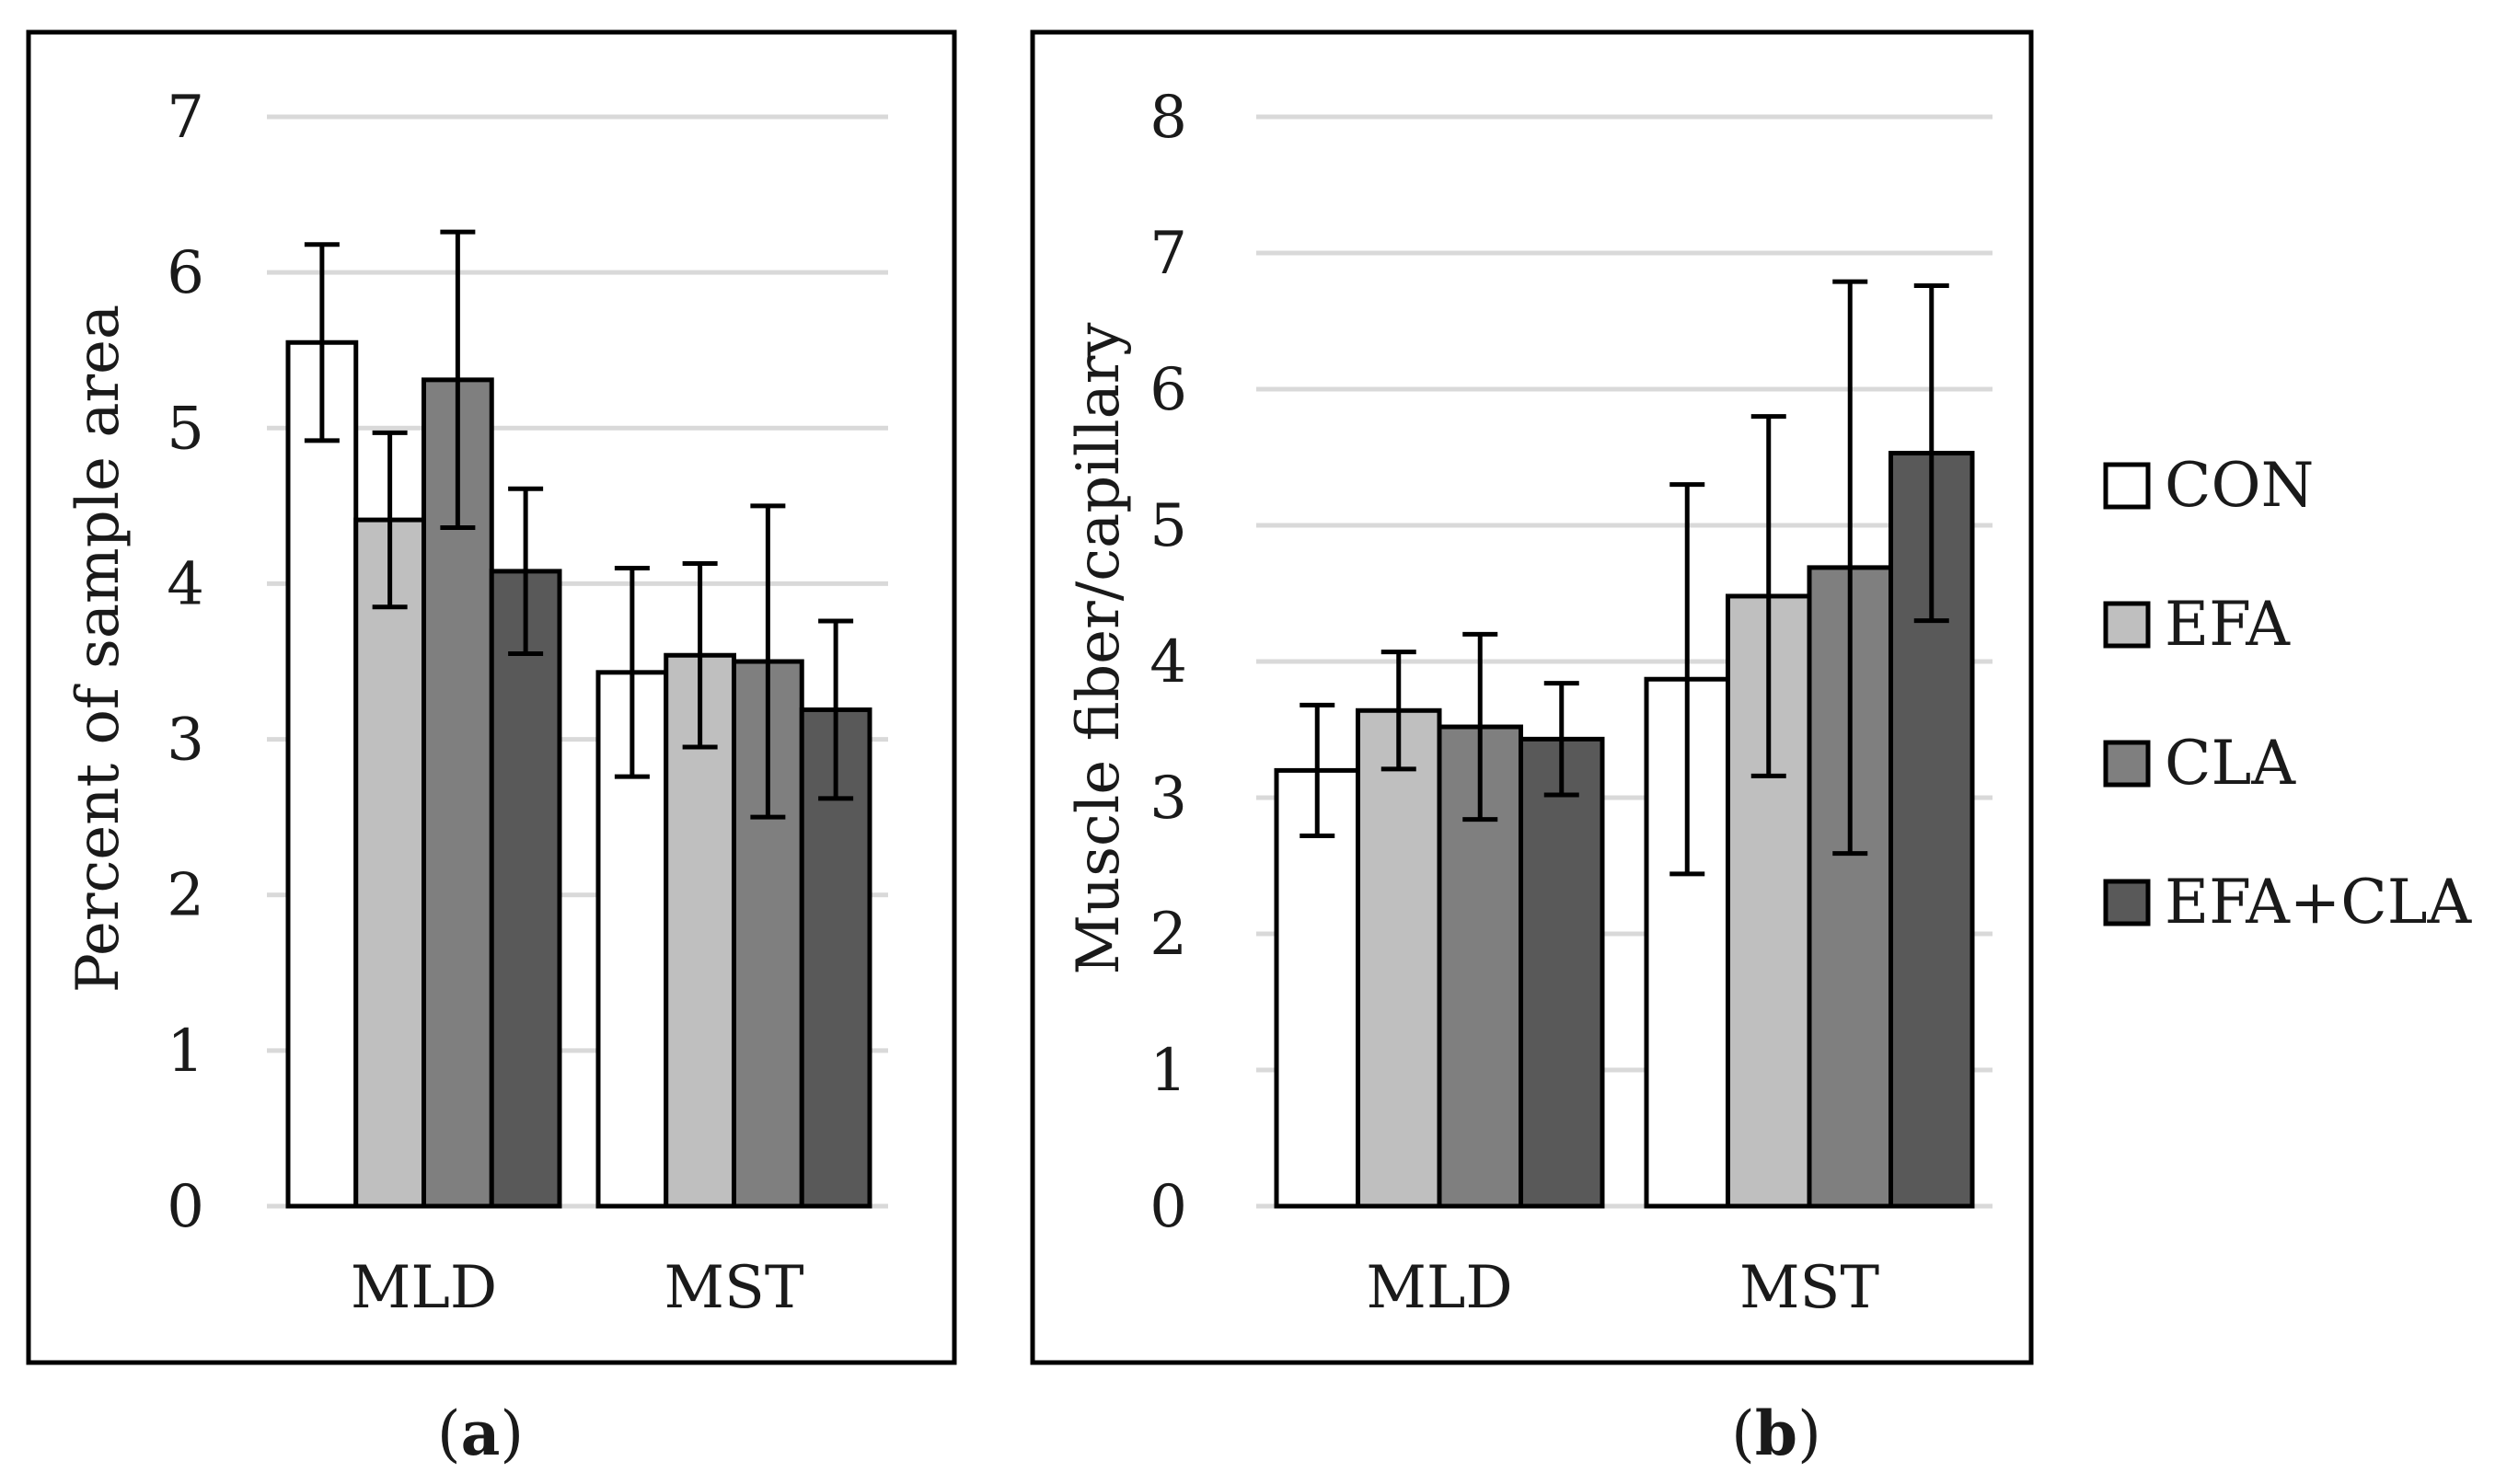  Describe the element at coordinates (2127, 902) in the screenshot. I see `legend-swatch-efa-cla` at that location.